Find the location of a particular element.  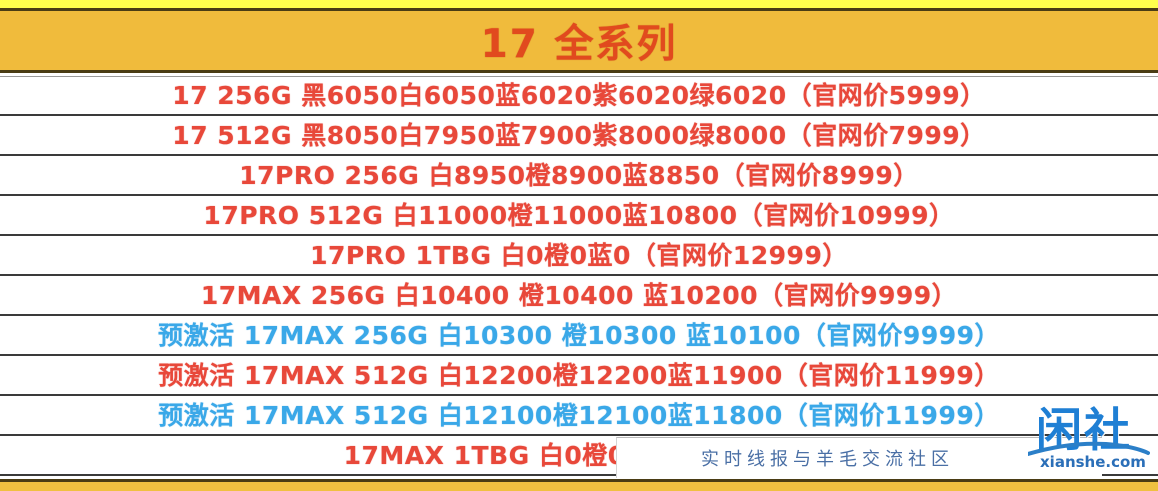

top-yellow-strip is located at coordinates (579, 4).